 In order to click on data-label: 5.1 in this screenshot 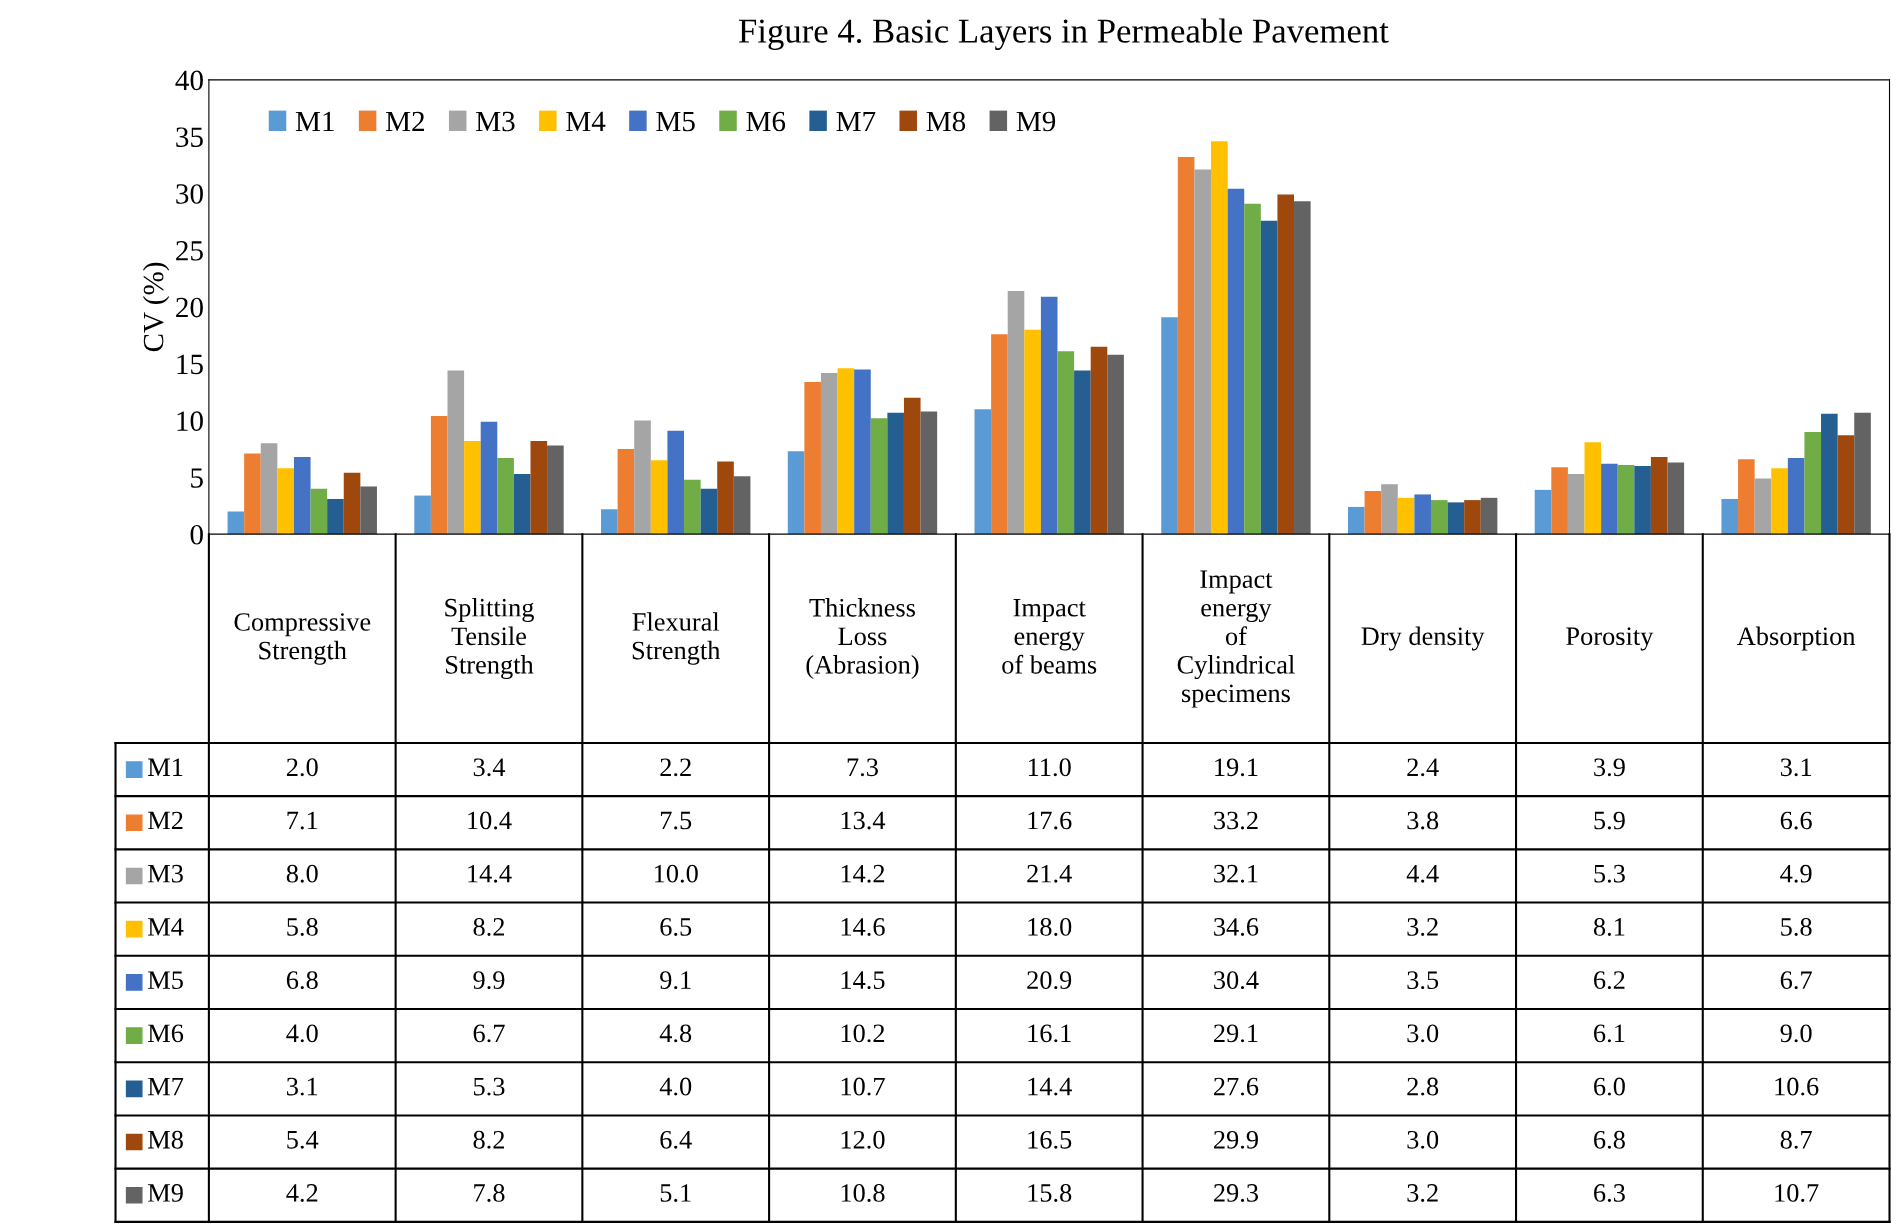, I will do `click(675, 1193)`.